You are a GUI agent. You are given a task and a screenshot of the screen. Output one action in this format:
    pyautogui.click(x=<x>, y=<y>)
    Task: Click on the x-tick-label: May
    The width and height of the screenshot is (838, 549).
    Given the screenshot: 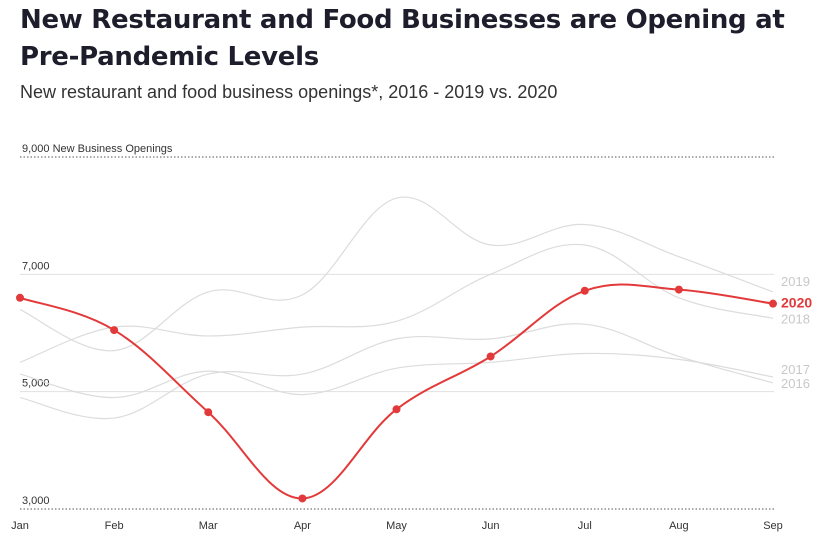 What is the action you would take?
    pyautogui.click(x=396, y=526)
    